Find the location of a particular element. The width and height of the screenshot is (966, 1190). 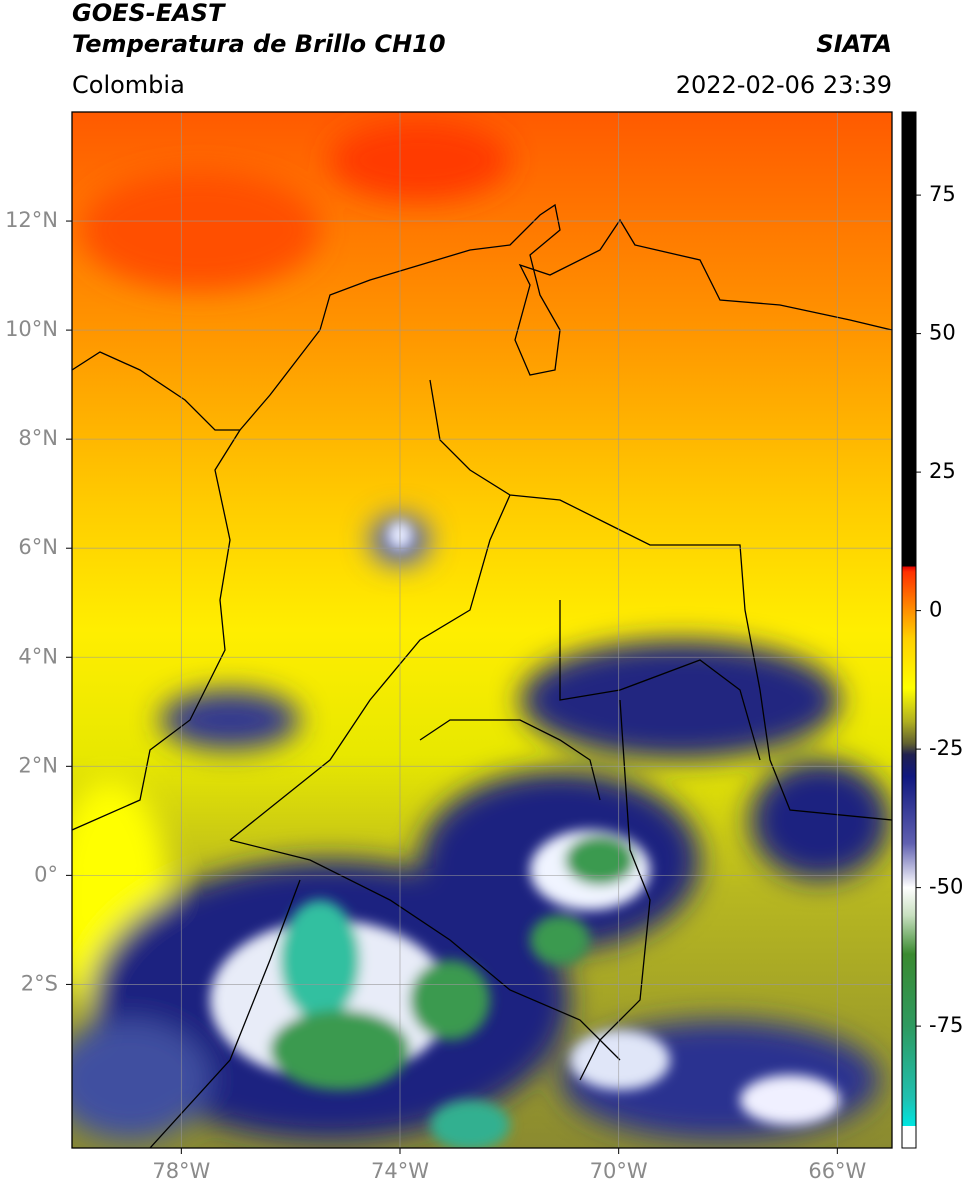

colorbar-label: -25 is located at coordinates (946, 748).